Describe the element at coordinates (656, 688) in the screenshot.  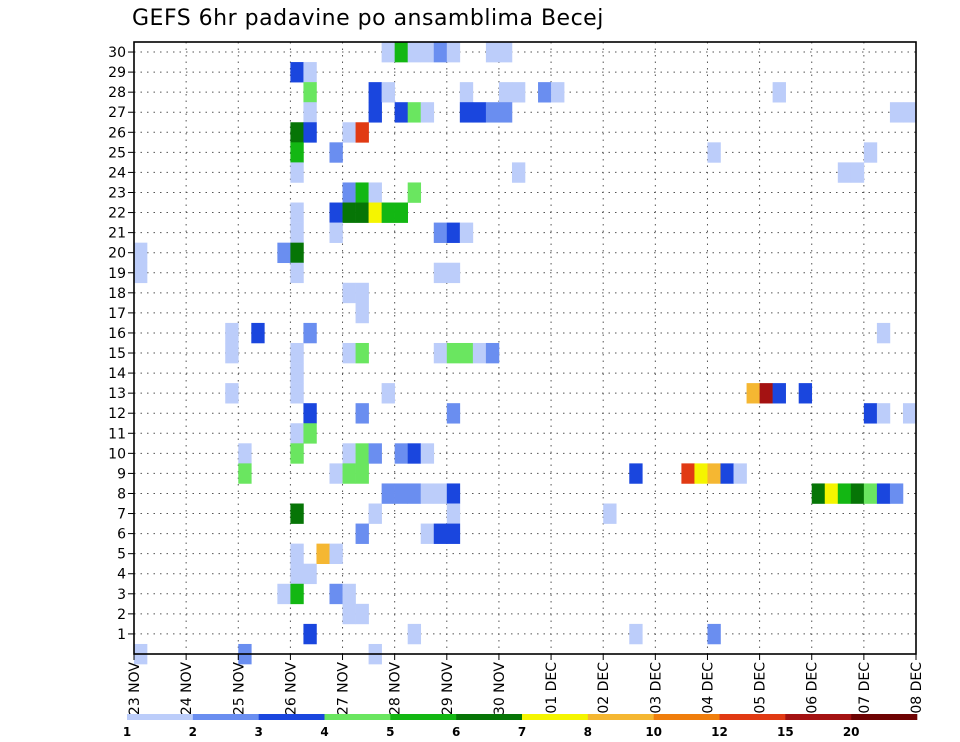
I see `x-tick-label: 03 DEC` at that location.